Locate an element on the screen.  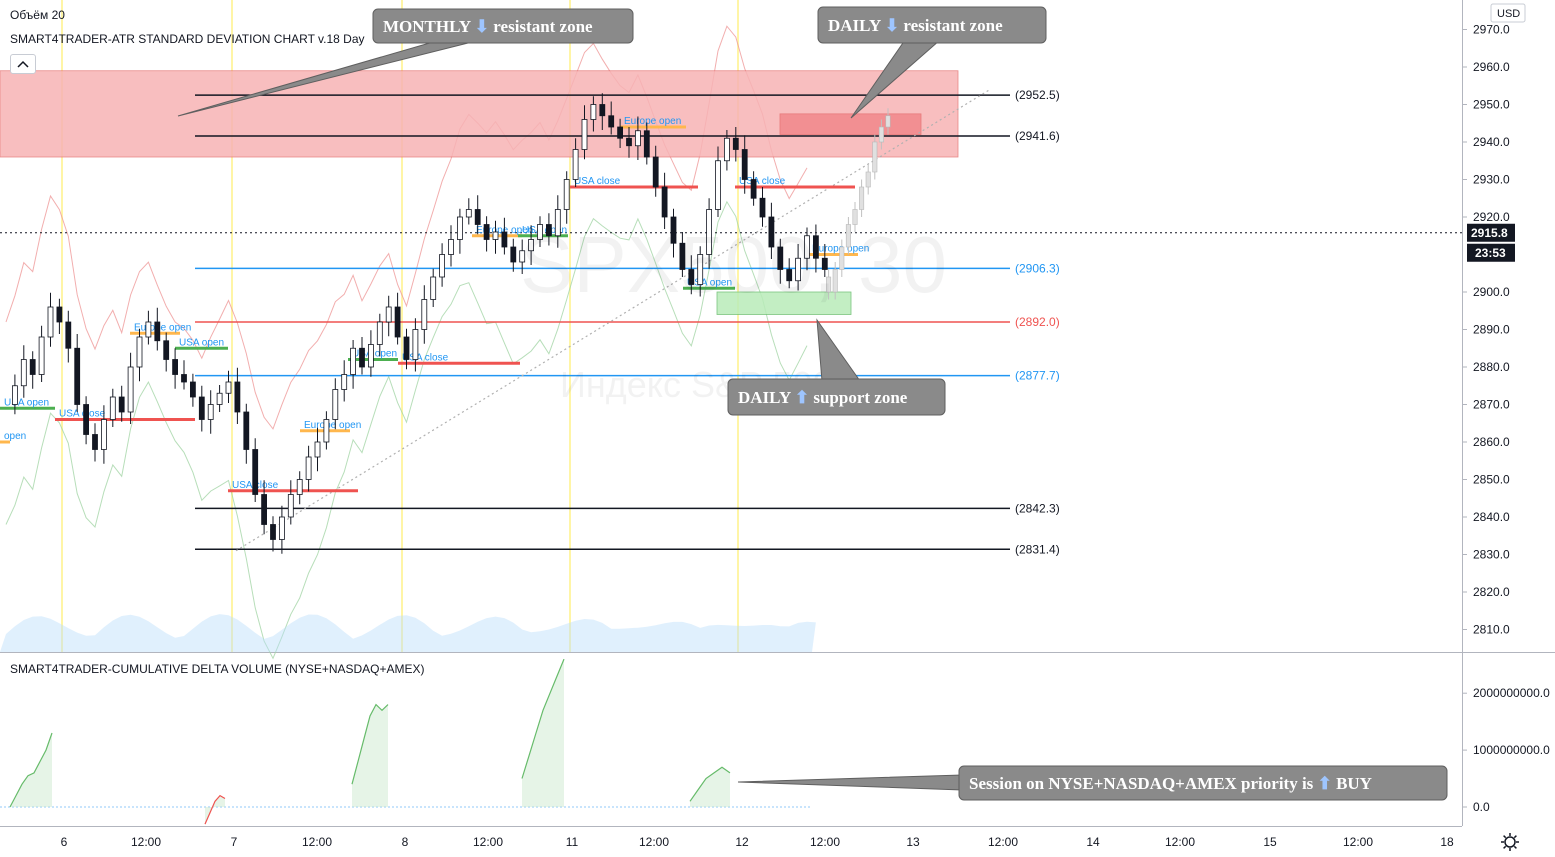
level-label: (2831.4) is located at coordinates (1037, 549).